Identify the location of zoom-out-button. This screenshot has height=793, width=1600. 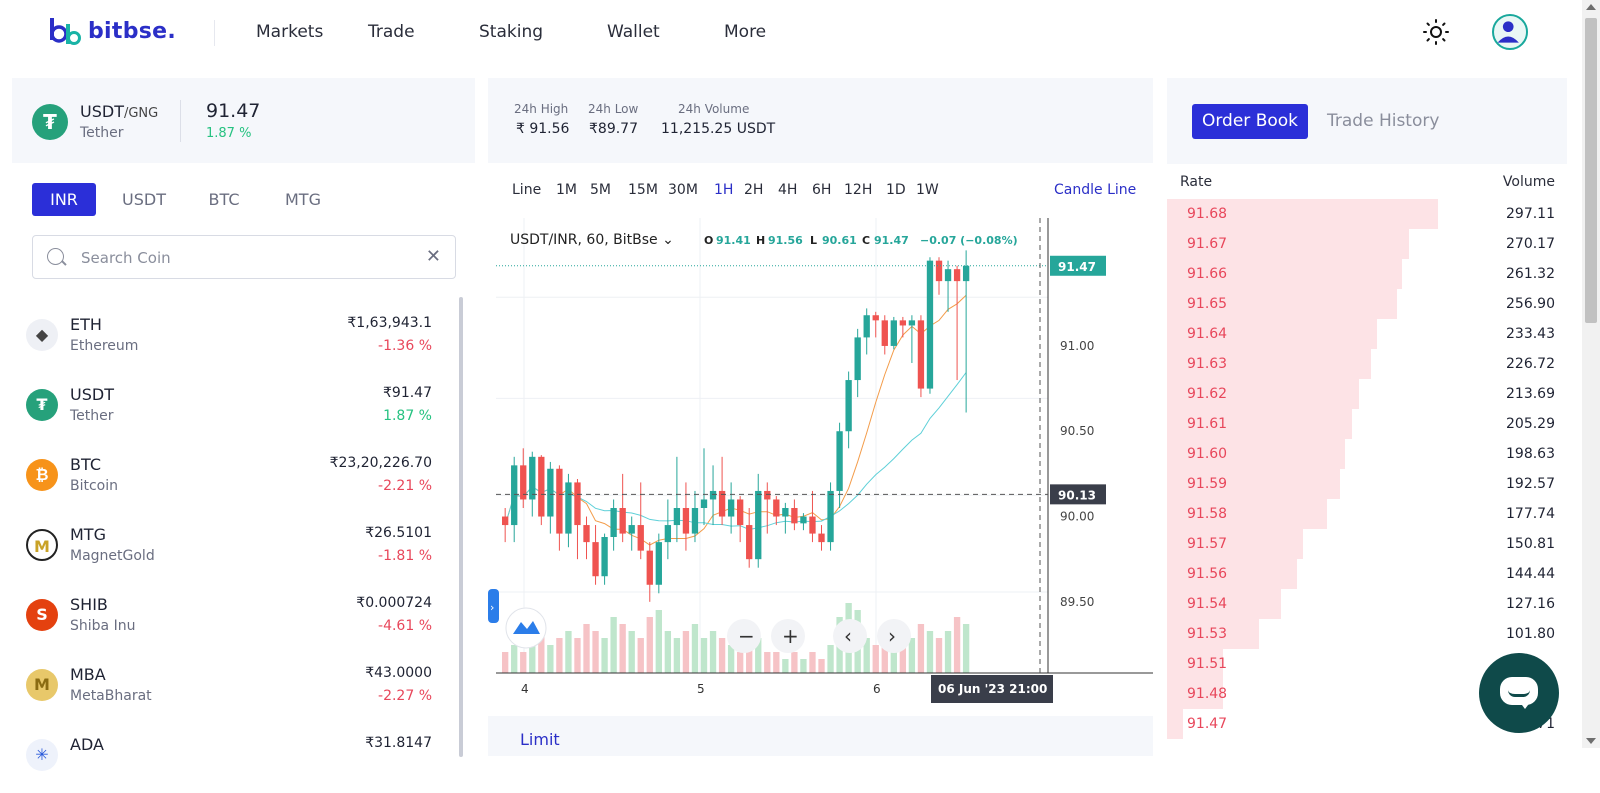
(744, 636).